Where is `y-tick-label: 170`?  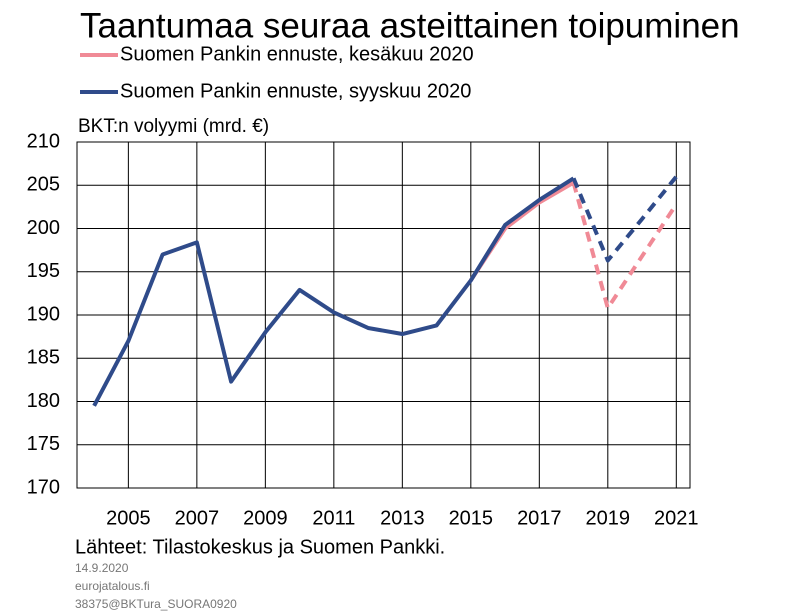
y-tick-label: 170 is located at coordinates (43, 487).